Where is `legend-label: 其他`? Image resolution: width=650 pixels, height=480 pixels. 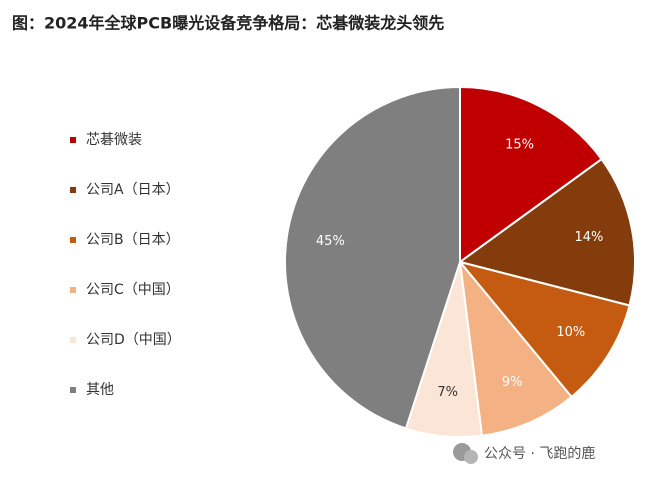
legend-label: 其他 is located at coordinates (100, 390).